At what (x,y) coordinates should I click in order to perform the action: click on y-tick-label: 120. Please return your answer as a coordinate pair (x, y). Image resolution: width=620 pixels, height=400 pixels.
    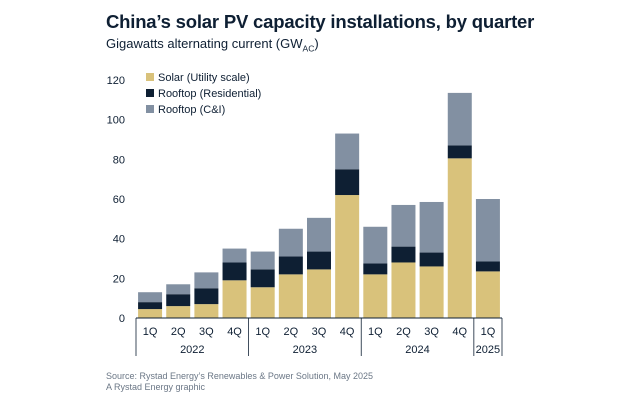
    Looking at the image, I should click on (116, 81).